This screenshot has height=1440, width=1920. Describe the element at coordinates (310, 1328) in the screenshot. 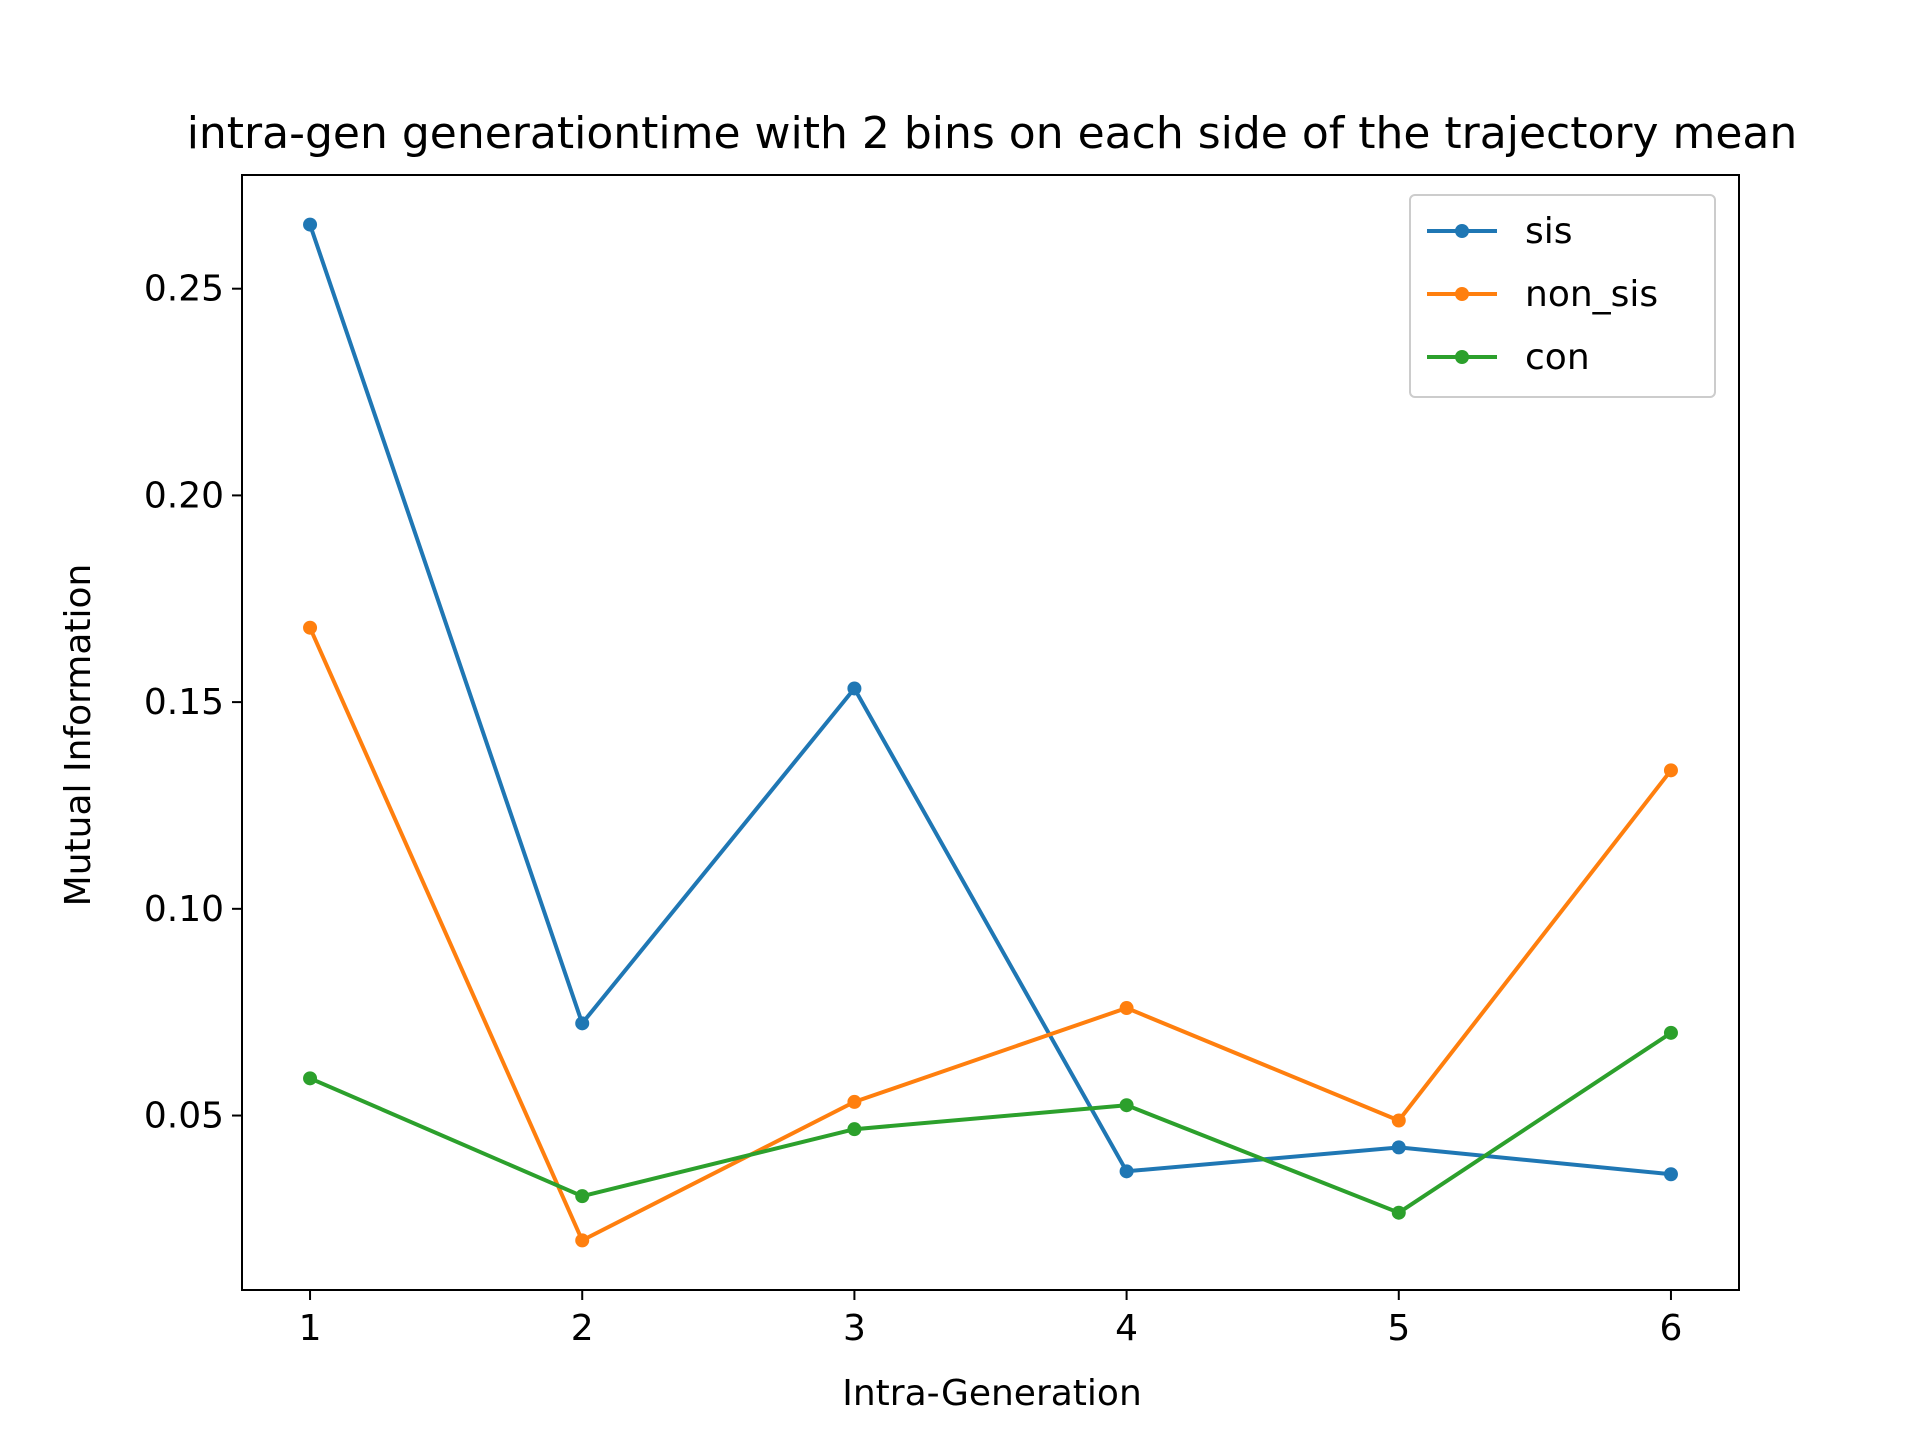

I see `x-tick-label: 1` at that location.